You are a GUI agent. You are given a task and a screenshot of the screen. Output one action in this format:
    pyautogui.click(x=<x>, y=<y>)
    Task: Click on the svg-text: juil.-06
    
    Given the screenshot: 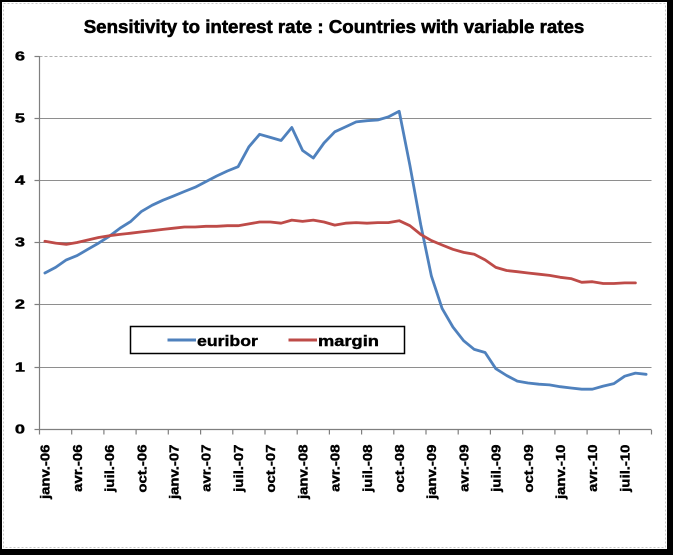 What is the action you would take?
    pyautogui.click(x=109, y=468)
    